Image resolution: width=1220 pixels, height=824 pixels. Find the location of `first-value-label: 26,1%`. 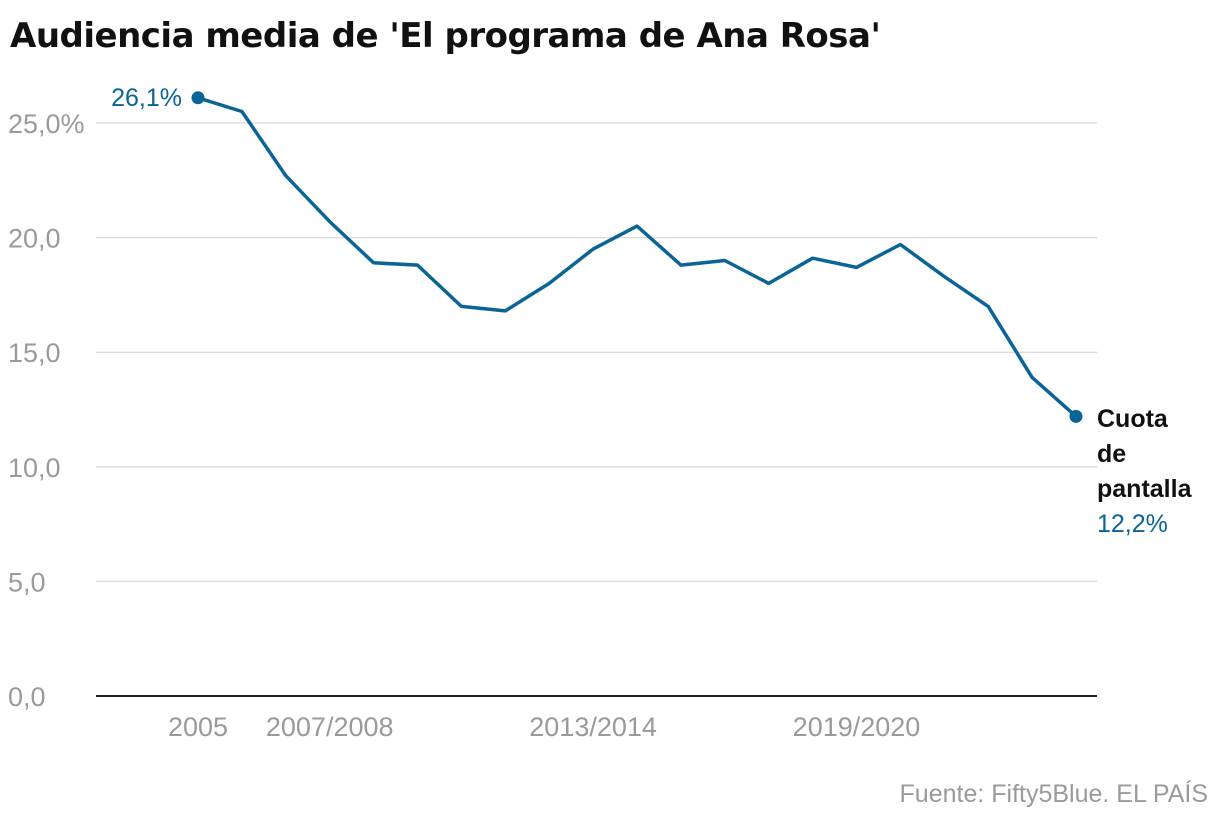

first-value-label: 26,1% is located at coordinates (146, 98).